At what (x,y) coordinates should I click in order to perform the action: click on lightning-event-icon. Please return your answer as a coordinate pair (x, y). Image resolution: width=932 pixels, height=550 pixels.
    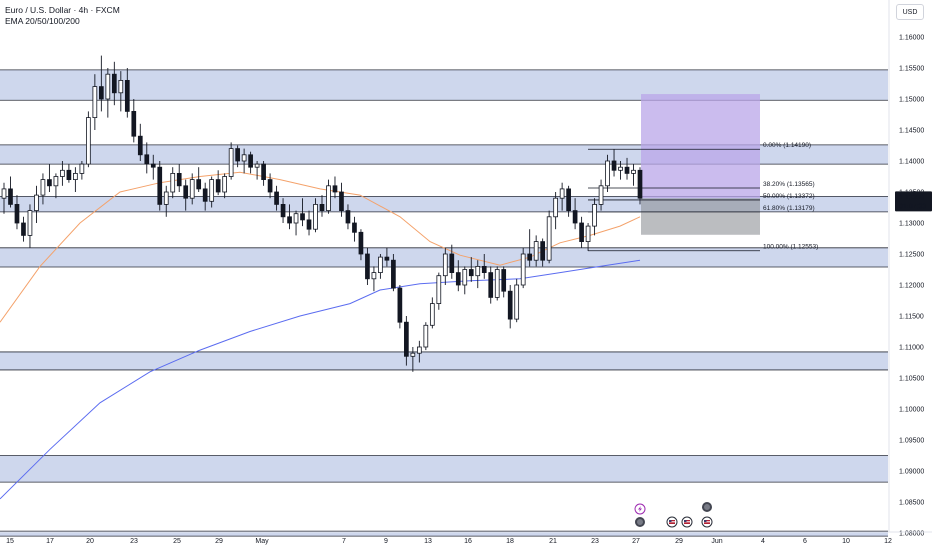
    Looking at the image, I should click on (640, 509).